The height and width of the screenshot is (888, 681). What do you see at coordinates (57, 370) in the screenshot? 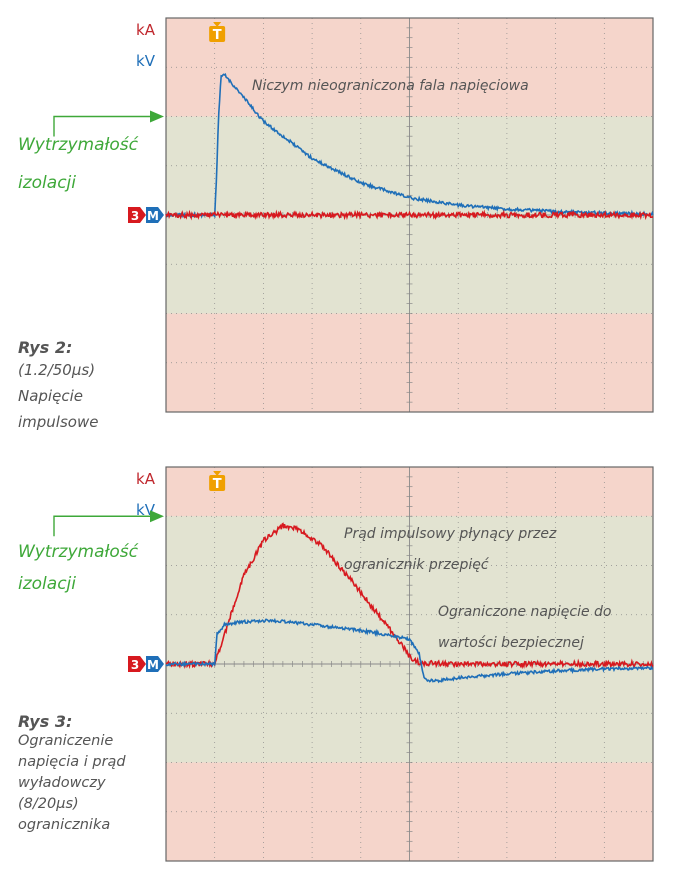
I see `caption-line: (1.2/50µs)` at bounding box center [57, 370].